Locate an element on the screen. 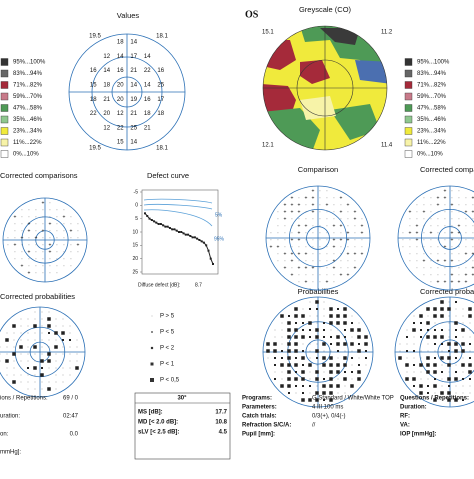 Image resolution: width=474 pixels, height=479 pixels. panel-title: Corrected compar is located at coordinates (447, 169).